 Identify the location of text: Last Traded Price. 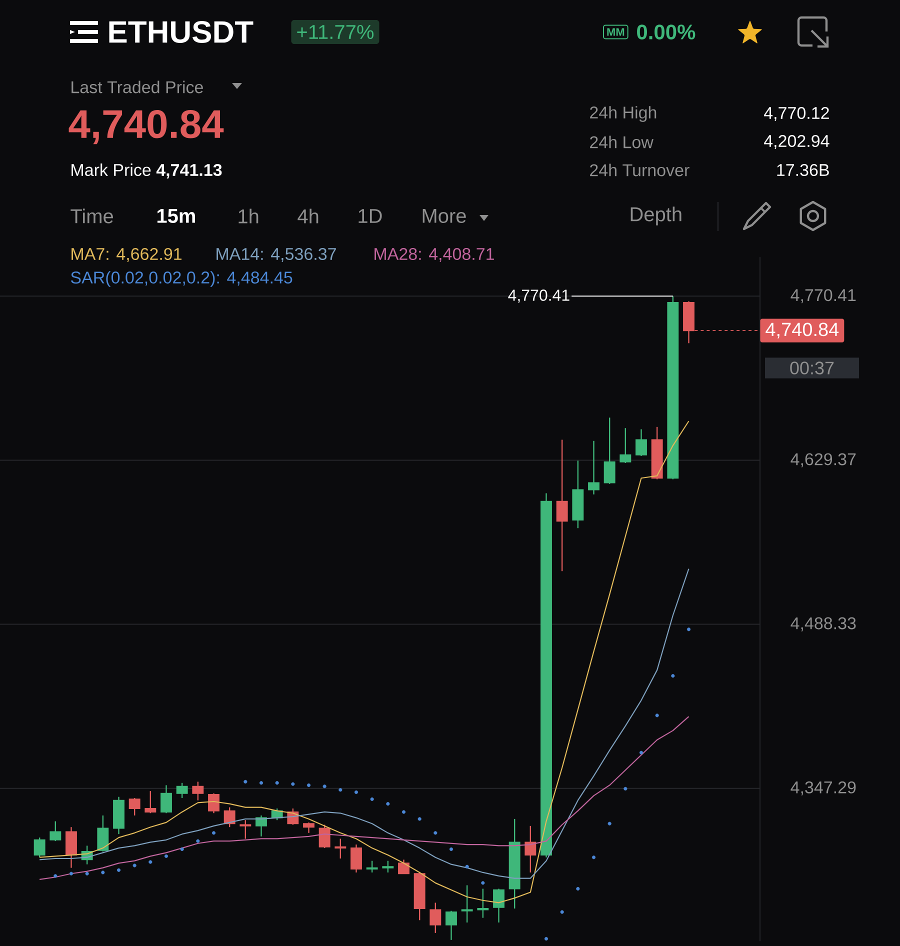
(137, 87).